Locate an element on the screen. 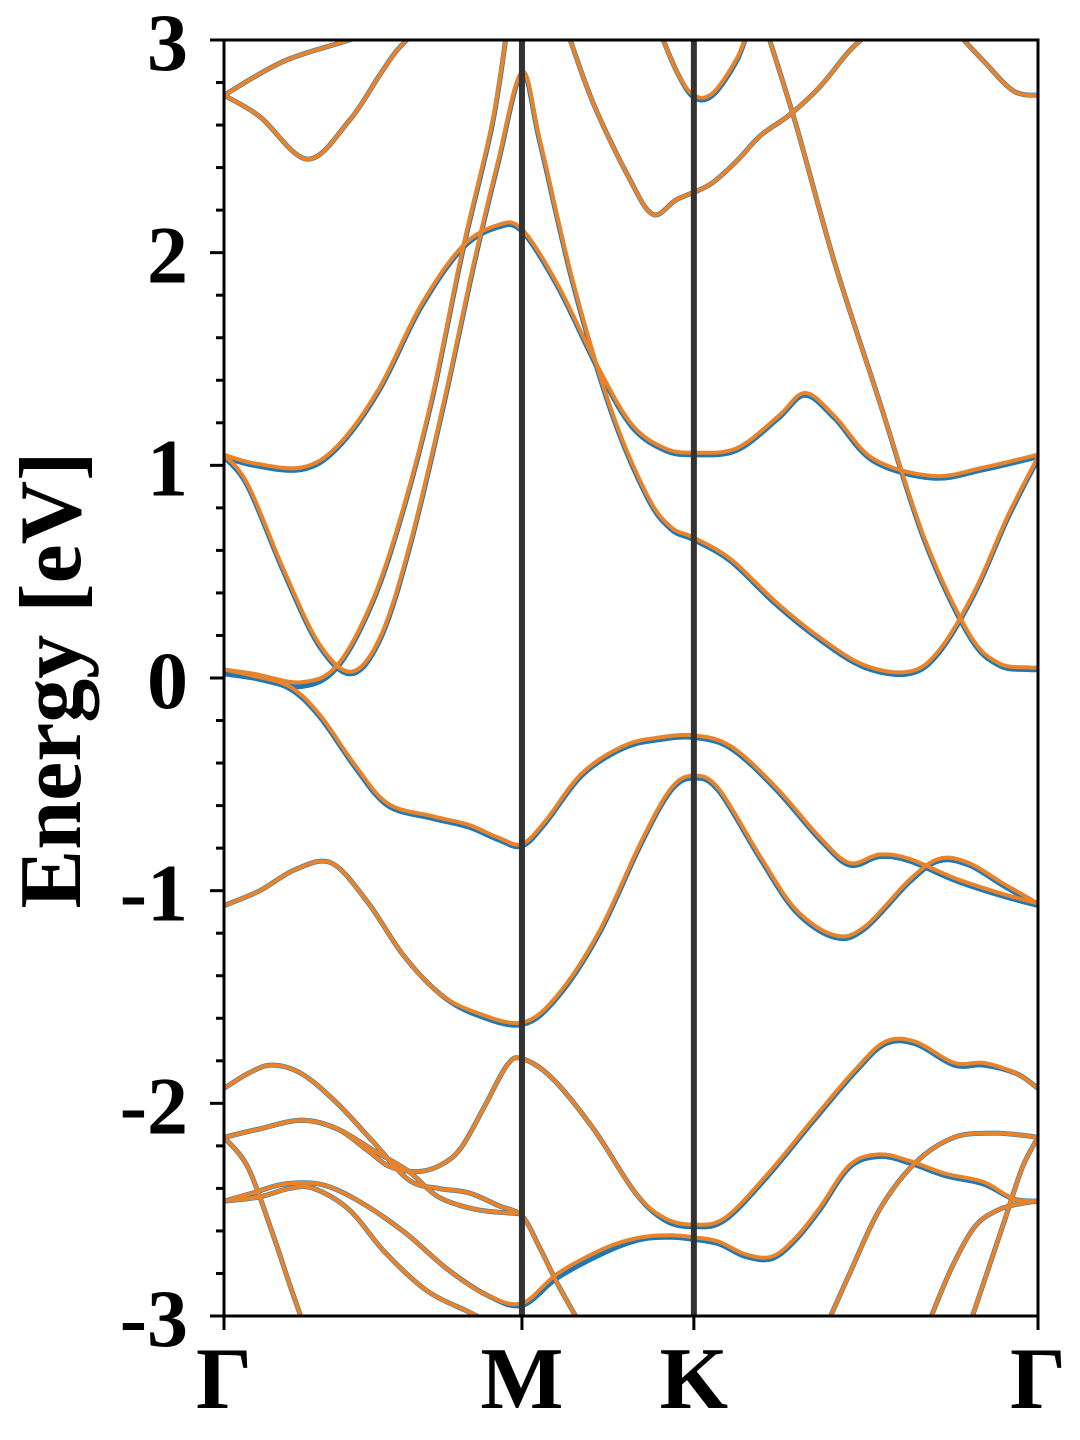 This screenshot has width=1080, height=1440. y-tick-label-2: 1 is located at coordinates (167, 467).